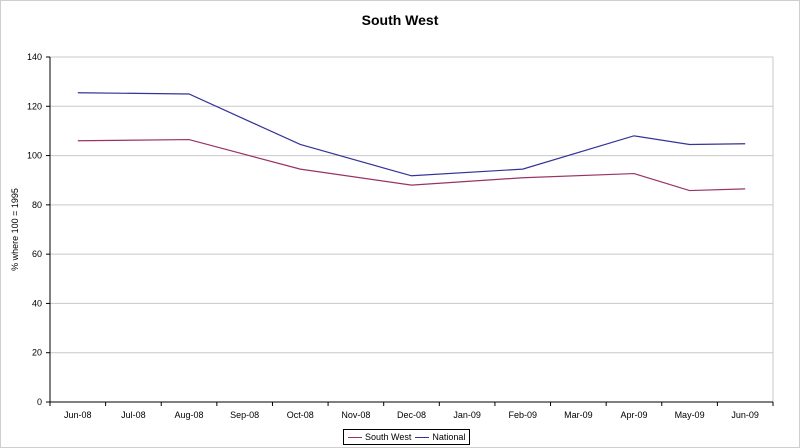 This screenshot has width=800, height=448. Describe the element at coordinates (300, 415) in the screenshot. I see `x-tick-label: Oct-08` at that location.